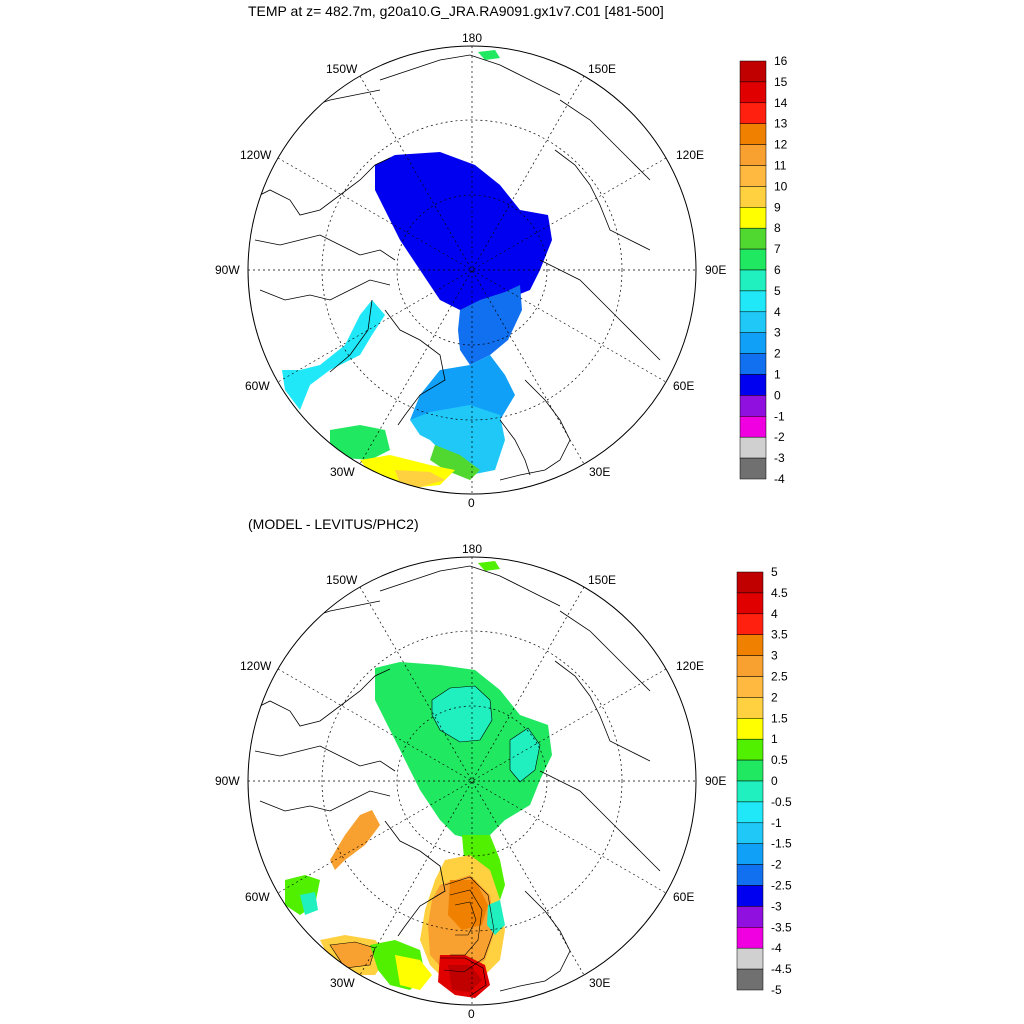  I want to click on top-colorbar-label: -3, so click(779, 458).